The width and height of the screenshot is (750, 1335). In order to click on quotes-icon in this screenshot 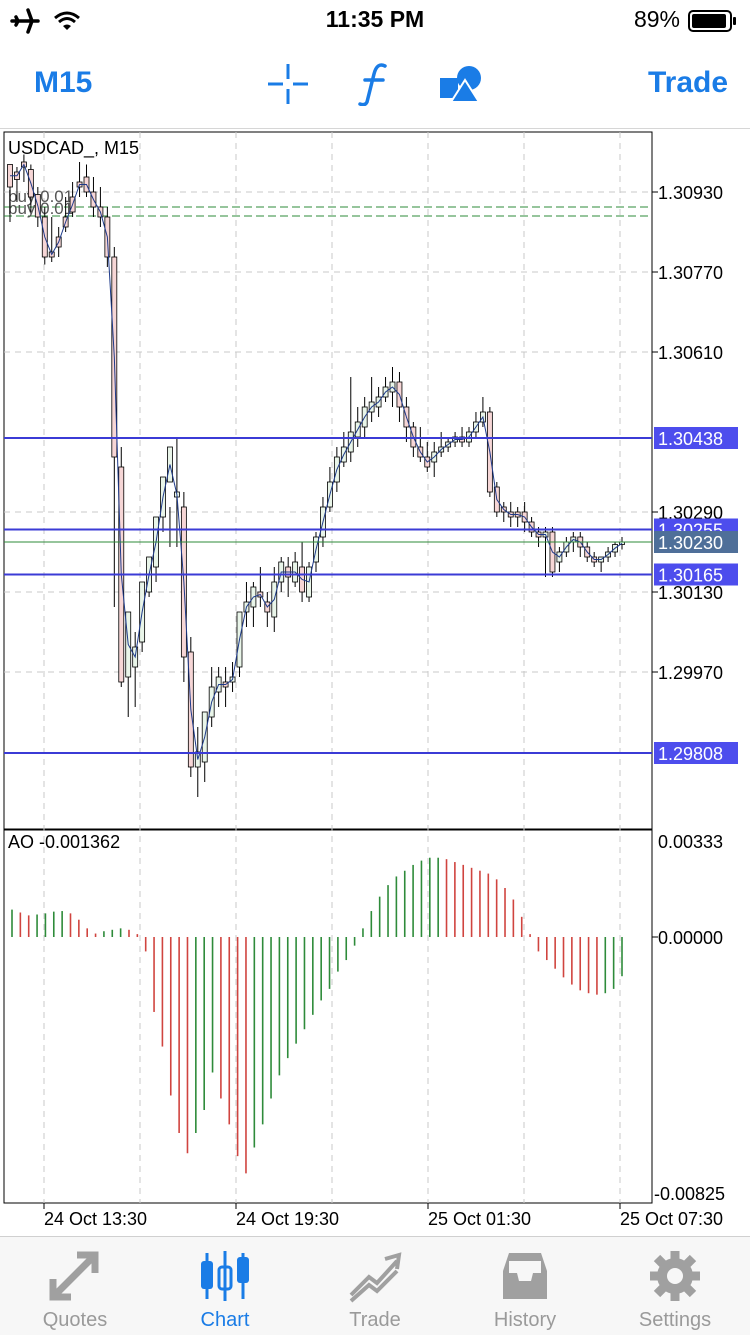, I will do `click(74, 1276)`.